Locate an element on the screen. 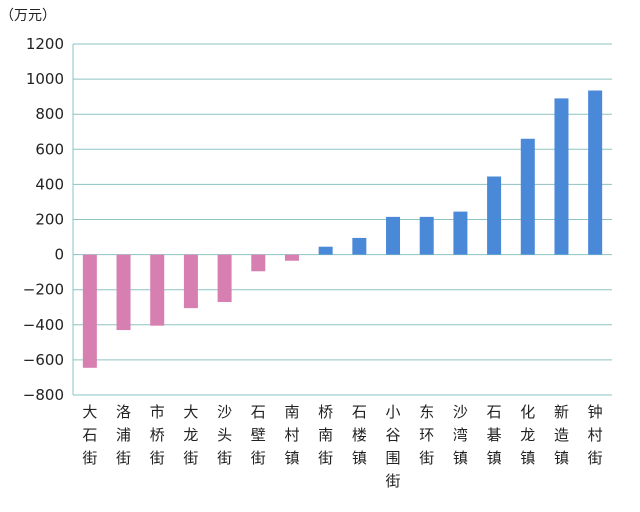 This screenshot has width=640, height=512. y-tick-label: 0 is located at coordinates (59, 255).